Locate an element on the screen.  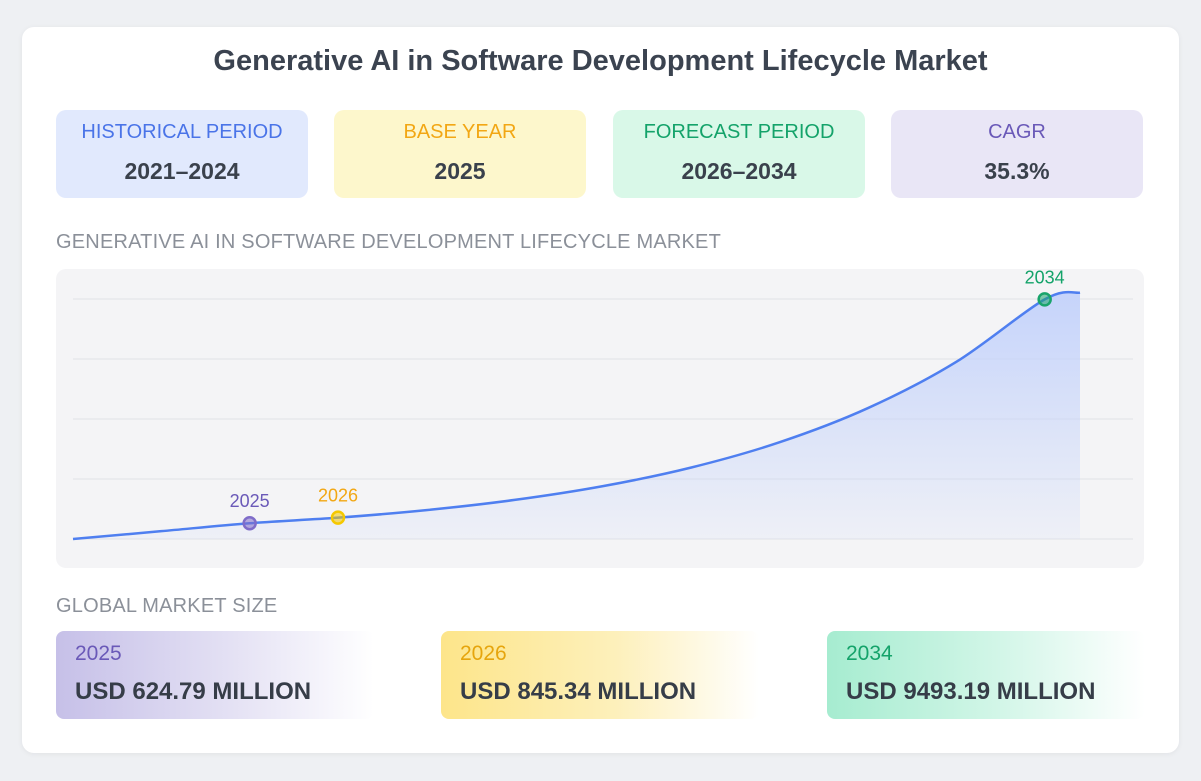
point-label-2034: 2034 is located at coordinates (1045, 278).